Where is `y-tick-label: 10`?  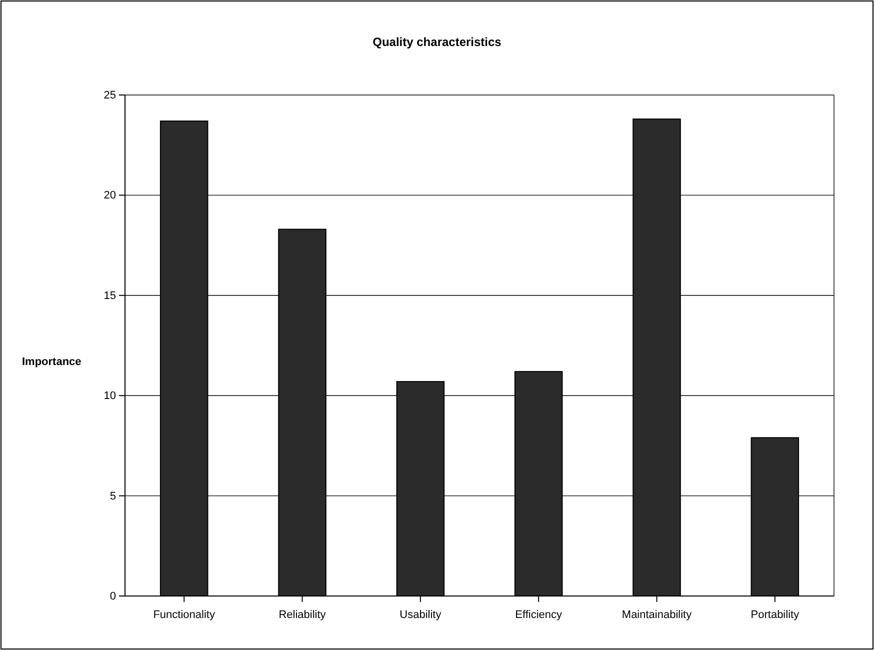
y-tick-label: 10 is located at coordinates (110, 396).